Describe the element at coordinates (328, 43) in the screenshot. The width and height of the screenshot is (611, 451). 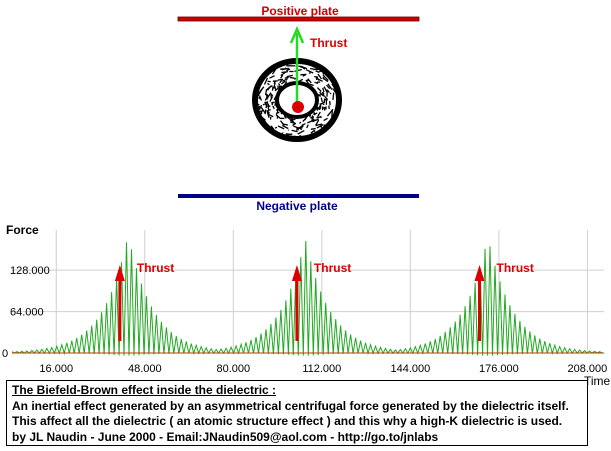
I see `top-thrust-label: Thrust` at that location.